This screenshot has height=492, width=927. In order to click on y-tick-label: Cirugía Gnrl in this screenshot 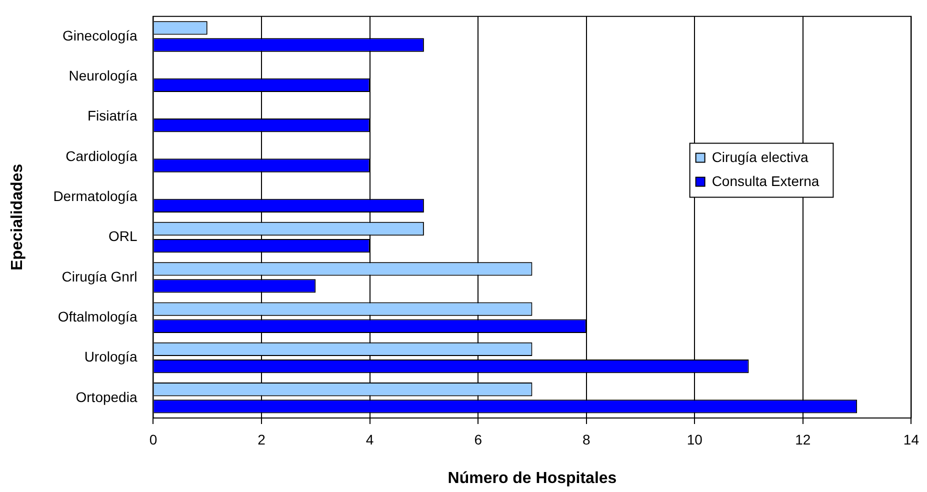, I will do `click(100, 276)`.